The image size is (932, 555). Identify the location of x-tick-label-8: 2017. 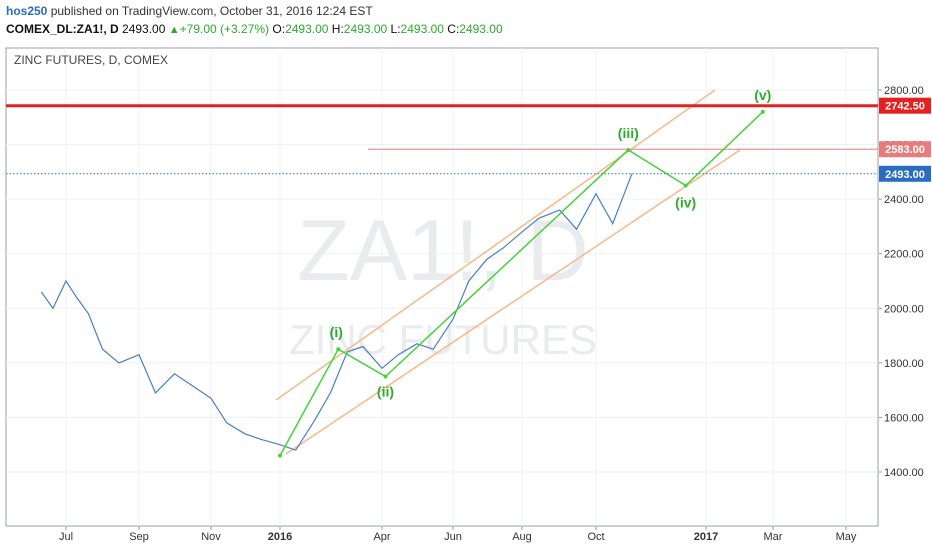
(706, 537).